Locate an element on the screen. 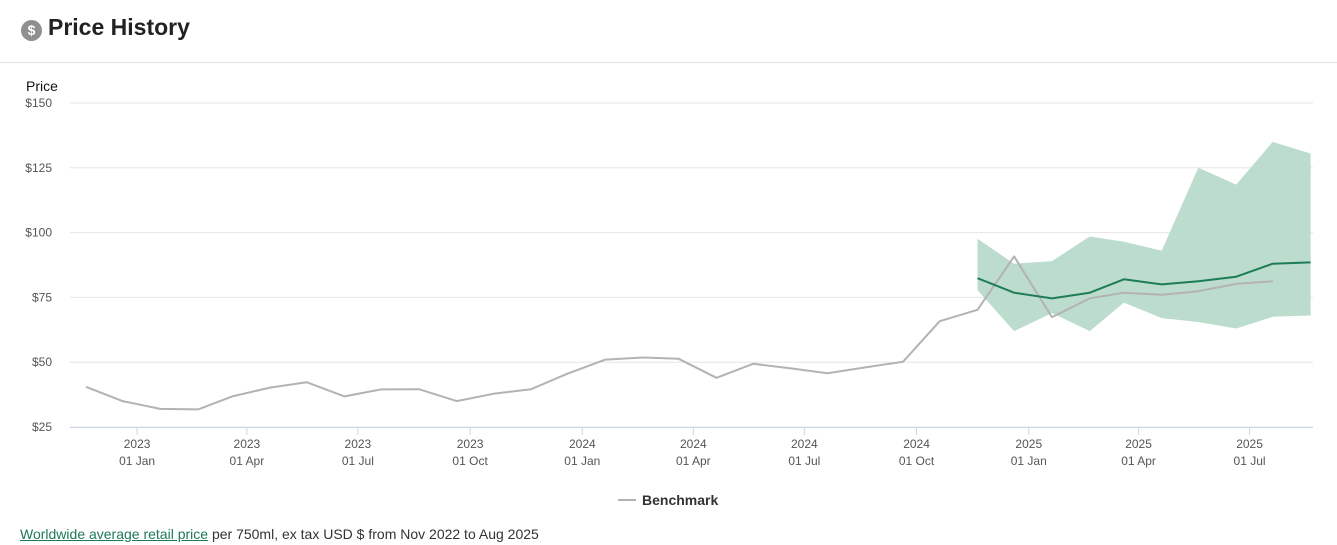 The width and height of the screenshot is (1337, 545). price-range-band is located at coordinates (1144, 236).